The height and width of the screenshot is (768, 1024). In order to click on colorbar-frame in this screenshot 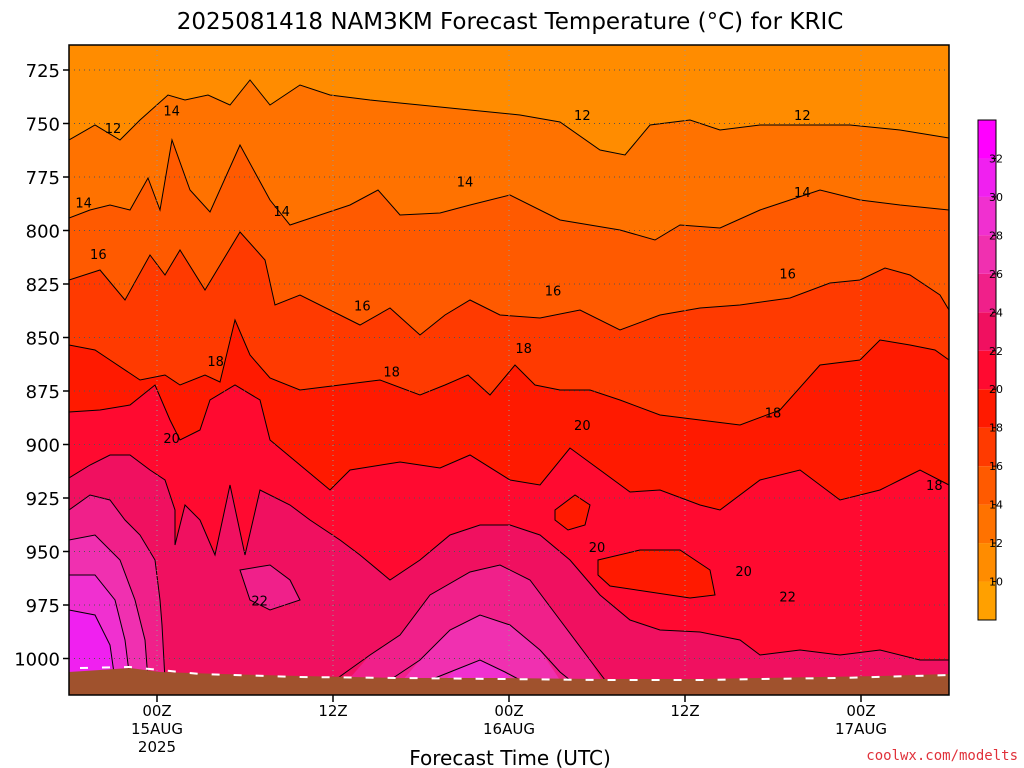, I will do `click(987, 370)`.